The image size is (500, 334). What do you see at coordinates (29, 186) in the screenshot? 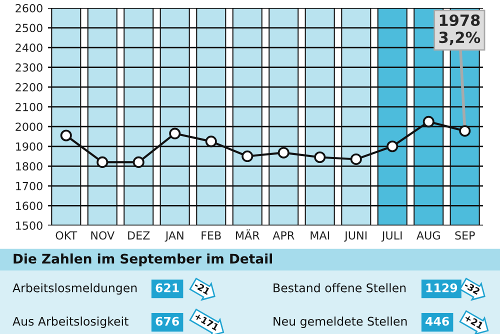
I see `y-tick-label: 1700` at bounding box center [29, 186].